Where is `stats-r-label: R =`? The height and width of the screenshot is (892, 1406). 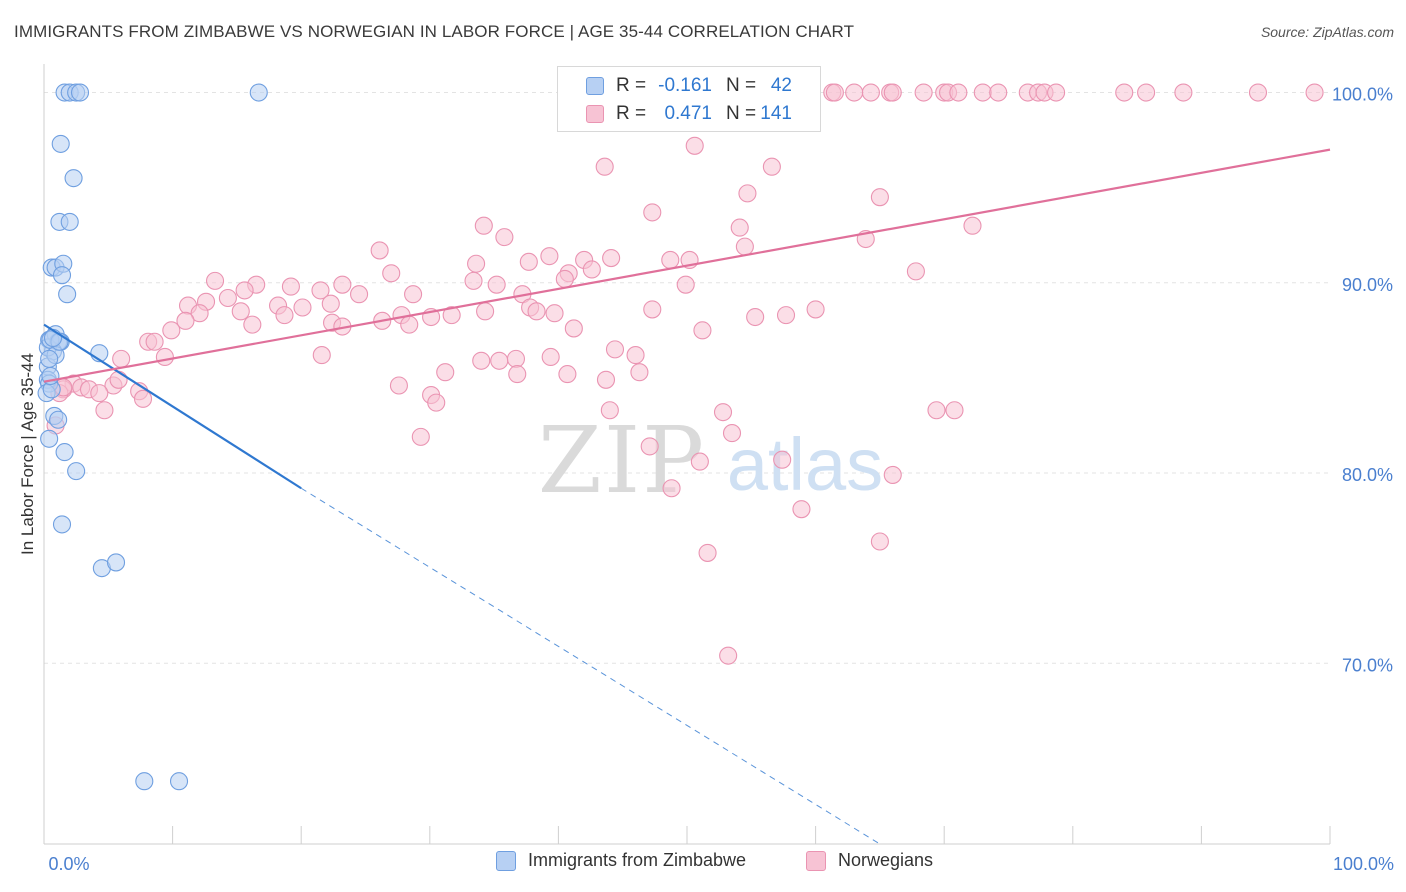 stats-r-label: R = is located at coordinates (631, 85).